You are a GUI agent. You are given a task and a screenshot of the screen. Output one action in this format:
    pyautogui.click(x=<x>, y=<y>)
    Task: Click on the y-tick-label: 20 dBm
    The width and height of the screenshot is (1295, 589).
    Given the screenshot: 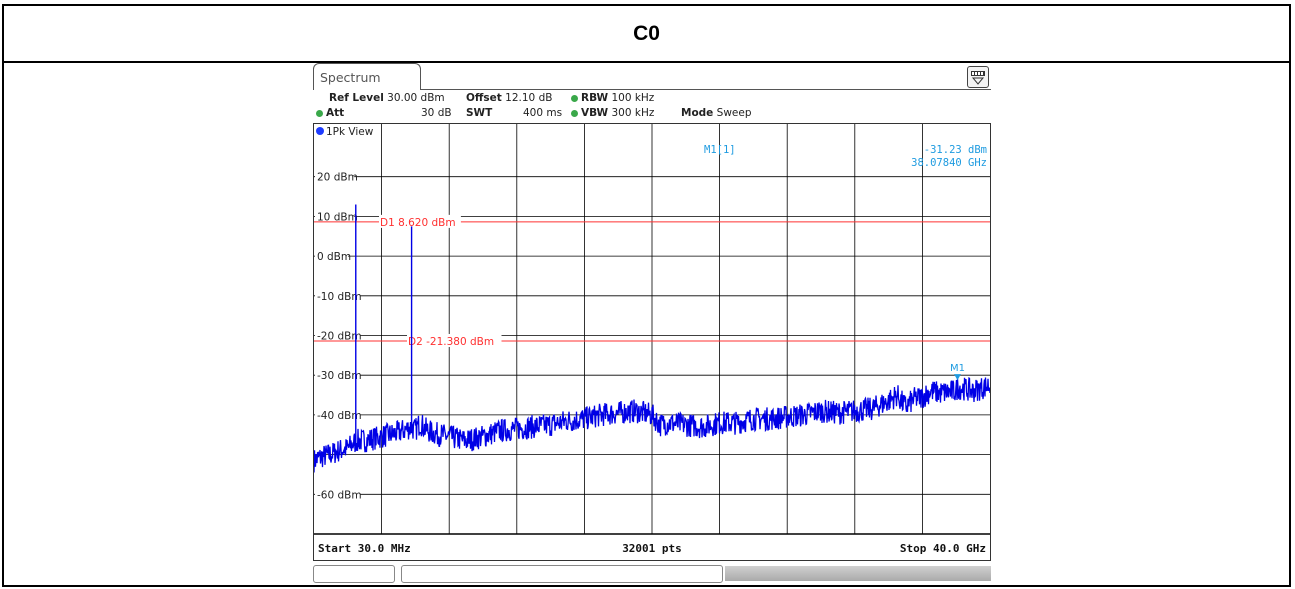 What is the action you would take?
    pyautogui.click(x=337, y=178)
    